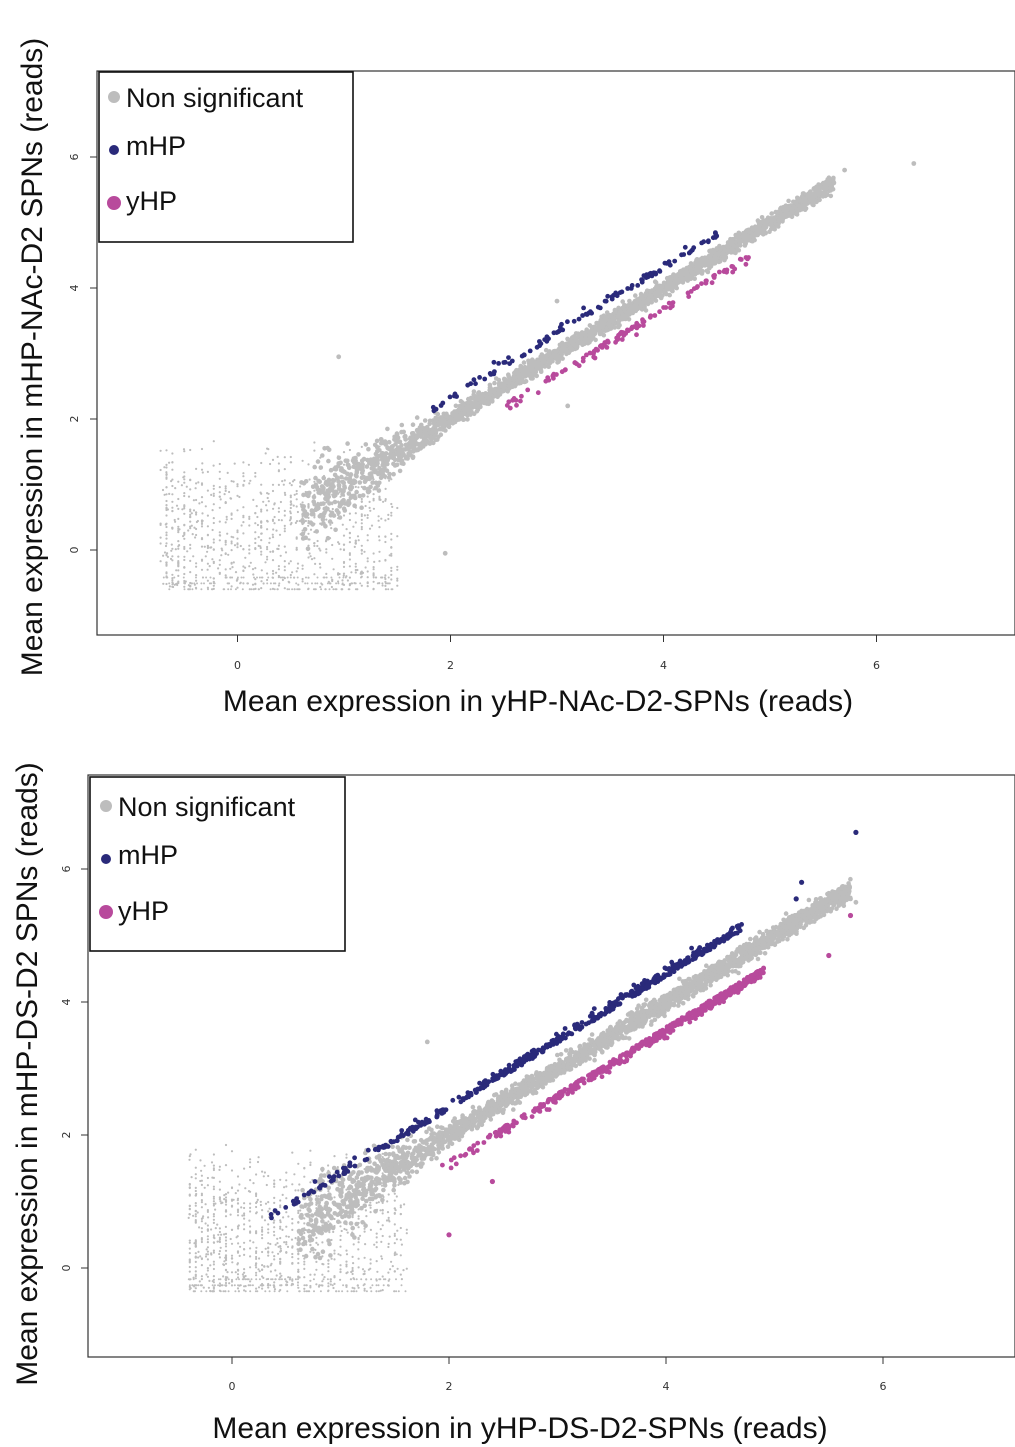 This screenshot has width=1015, height=1447. What do you see at coordinates (621, 332) in the screenshot?
I see `data-point-yhp` at bounding box center [621, 332].